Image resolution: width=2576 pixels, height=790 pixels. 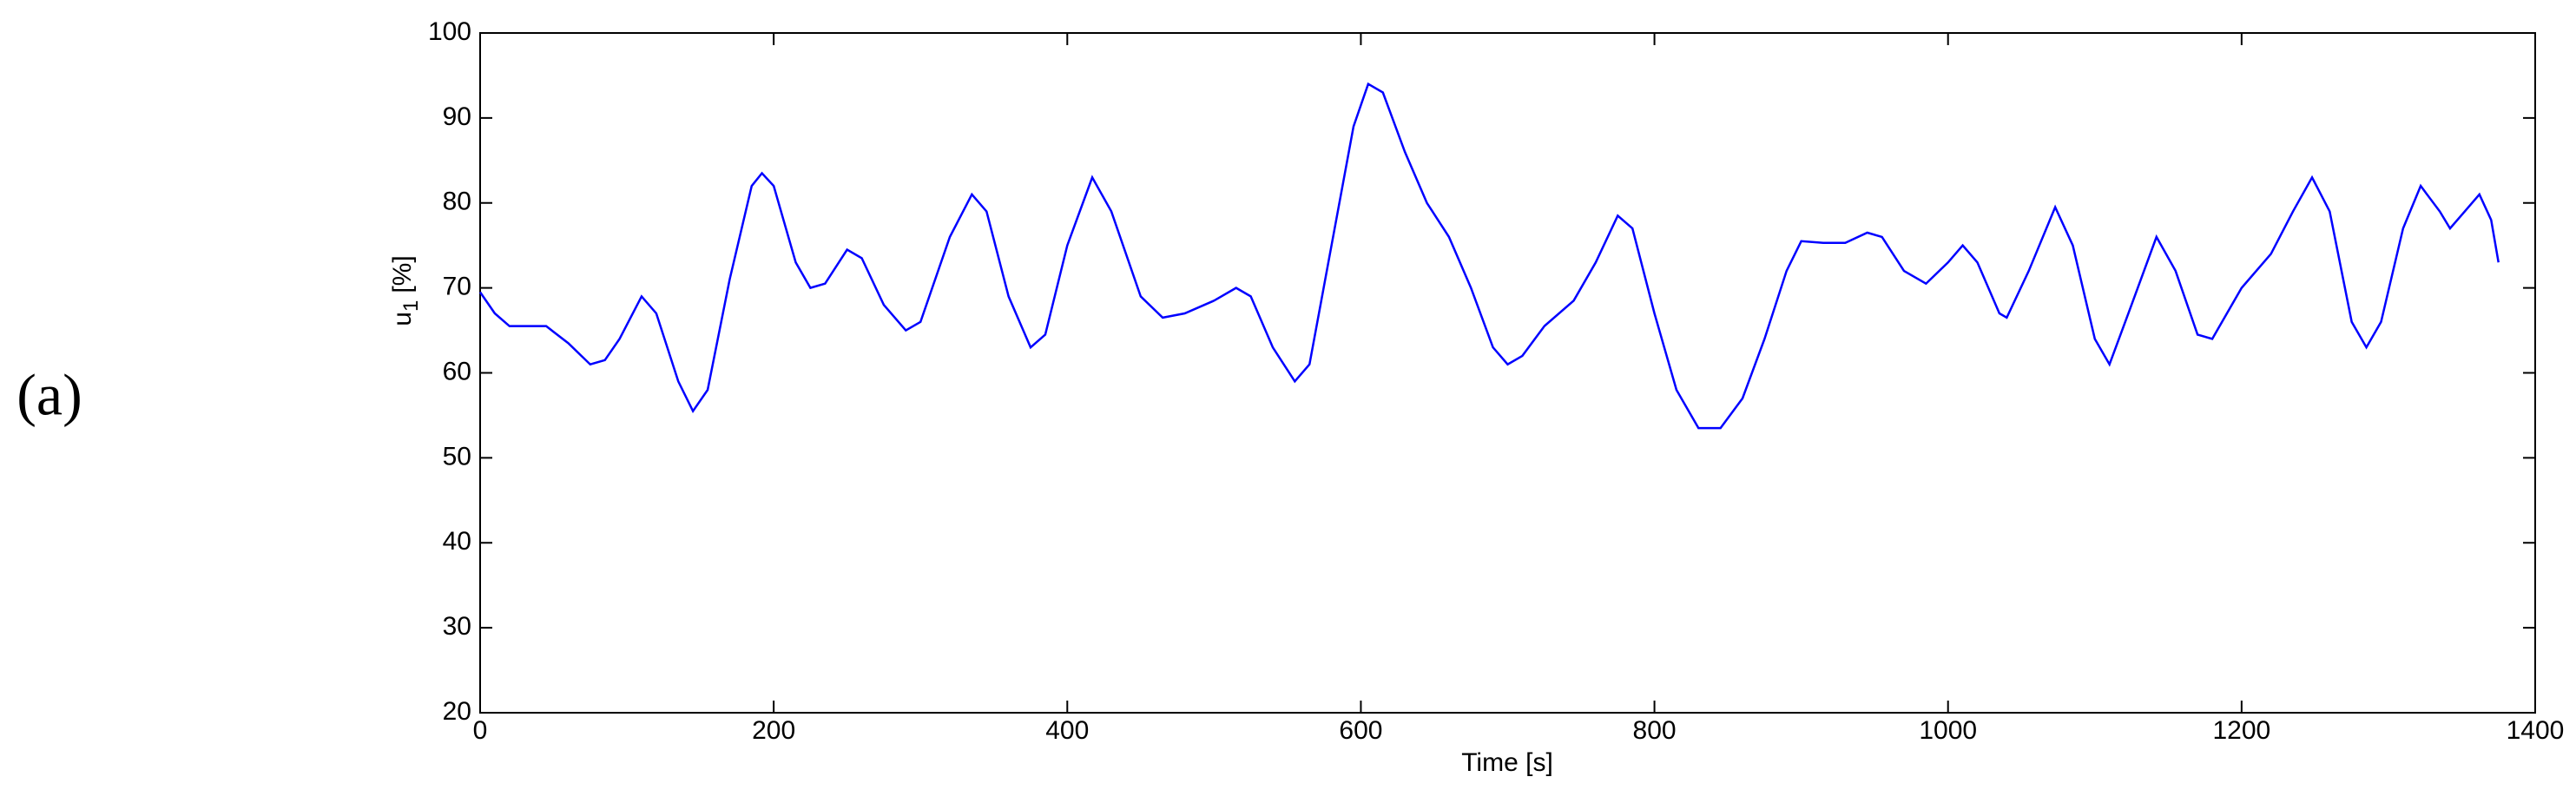 I want to click on y-tick-label: 40, so click(x=457, y=541).